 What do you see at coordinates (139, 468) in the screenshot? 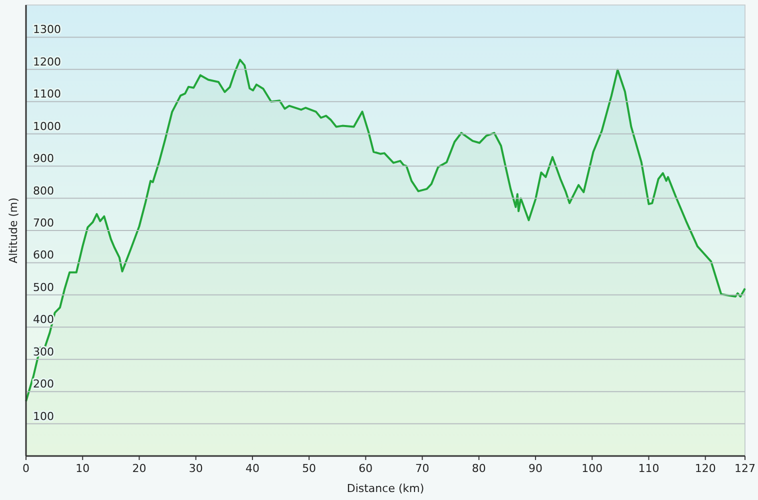
I see `x-tick-label: 20` at bounding box center [139, 468].